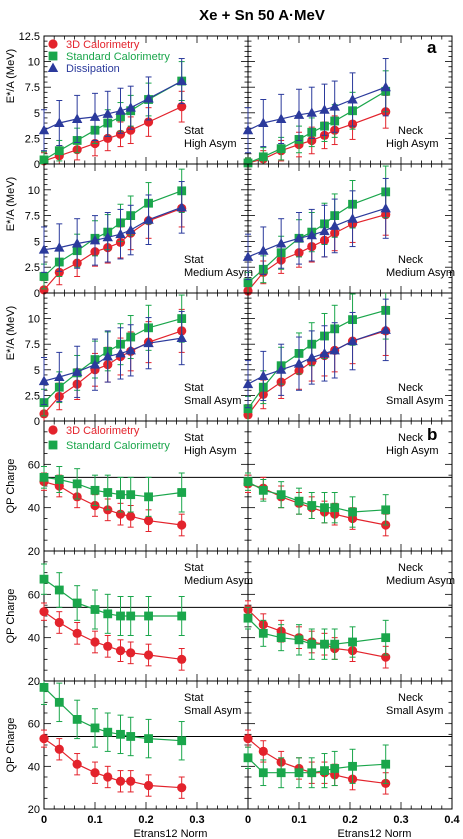 This screenshot has width=463, height=839. I want to click on y-axis-label: QP Charge, so click(11, 616).